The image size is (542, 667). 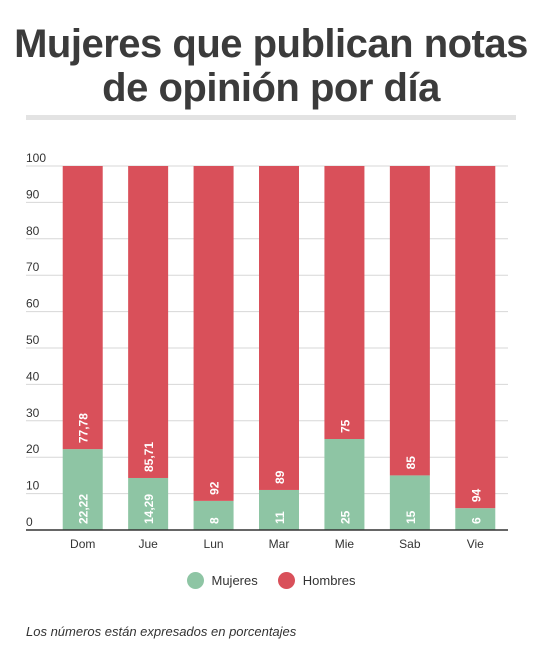 I want to click on bar-mujeres-jue, so click(x=148, y=503).